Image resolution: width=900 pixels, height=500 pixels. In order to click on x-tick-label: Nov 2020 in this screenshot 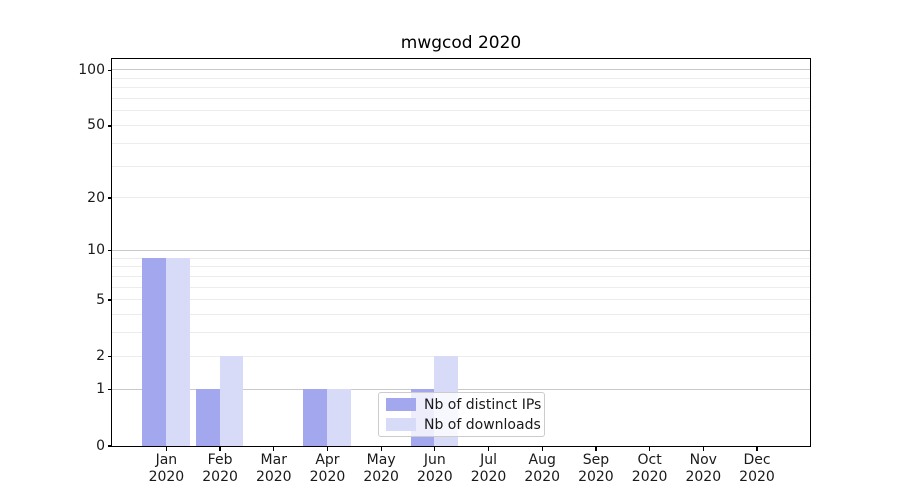, I will do `click(703, 468)`.